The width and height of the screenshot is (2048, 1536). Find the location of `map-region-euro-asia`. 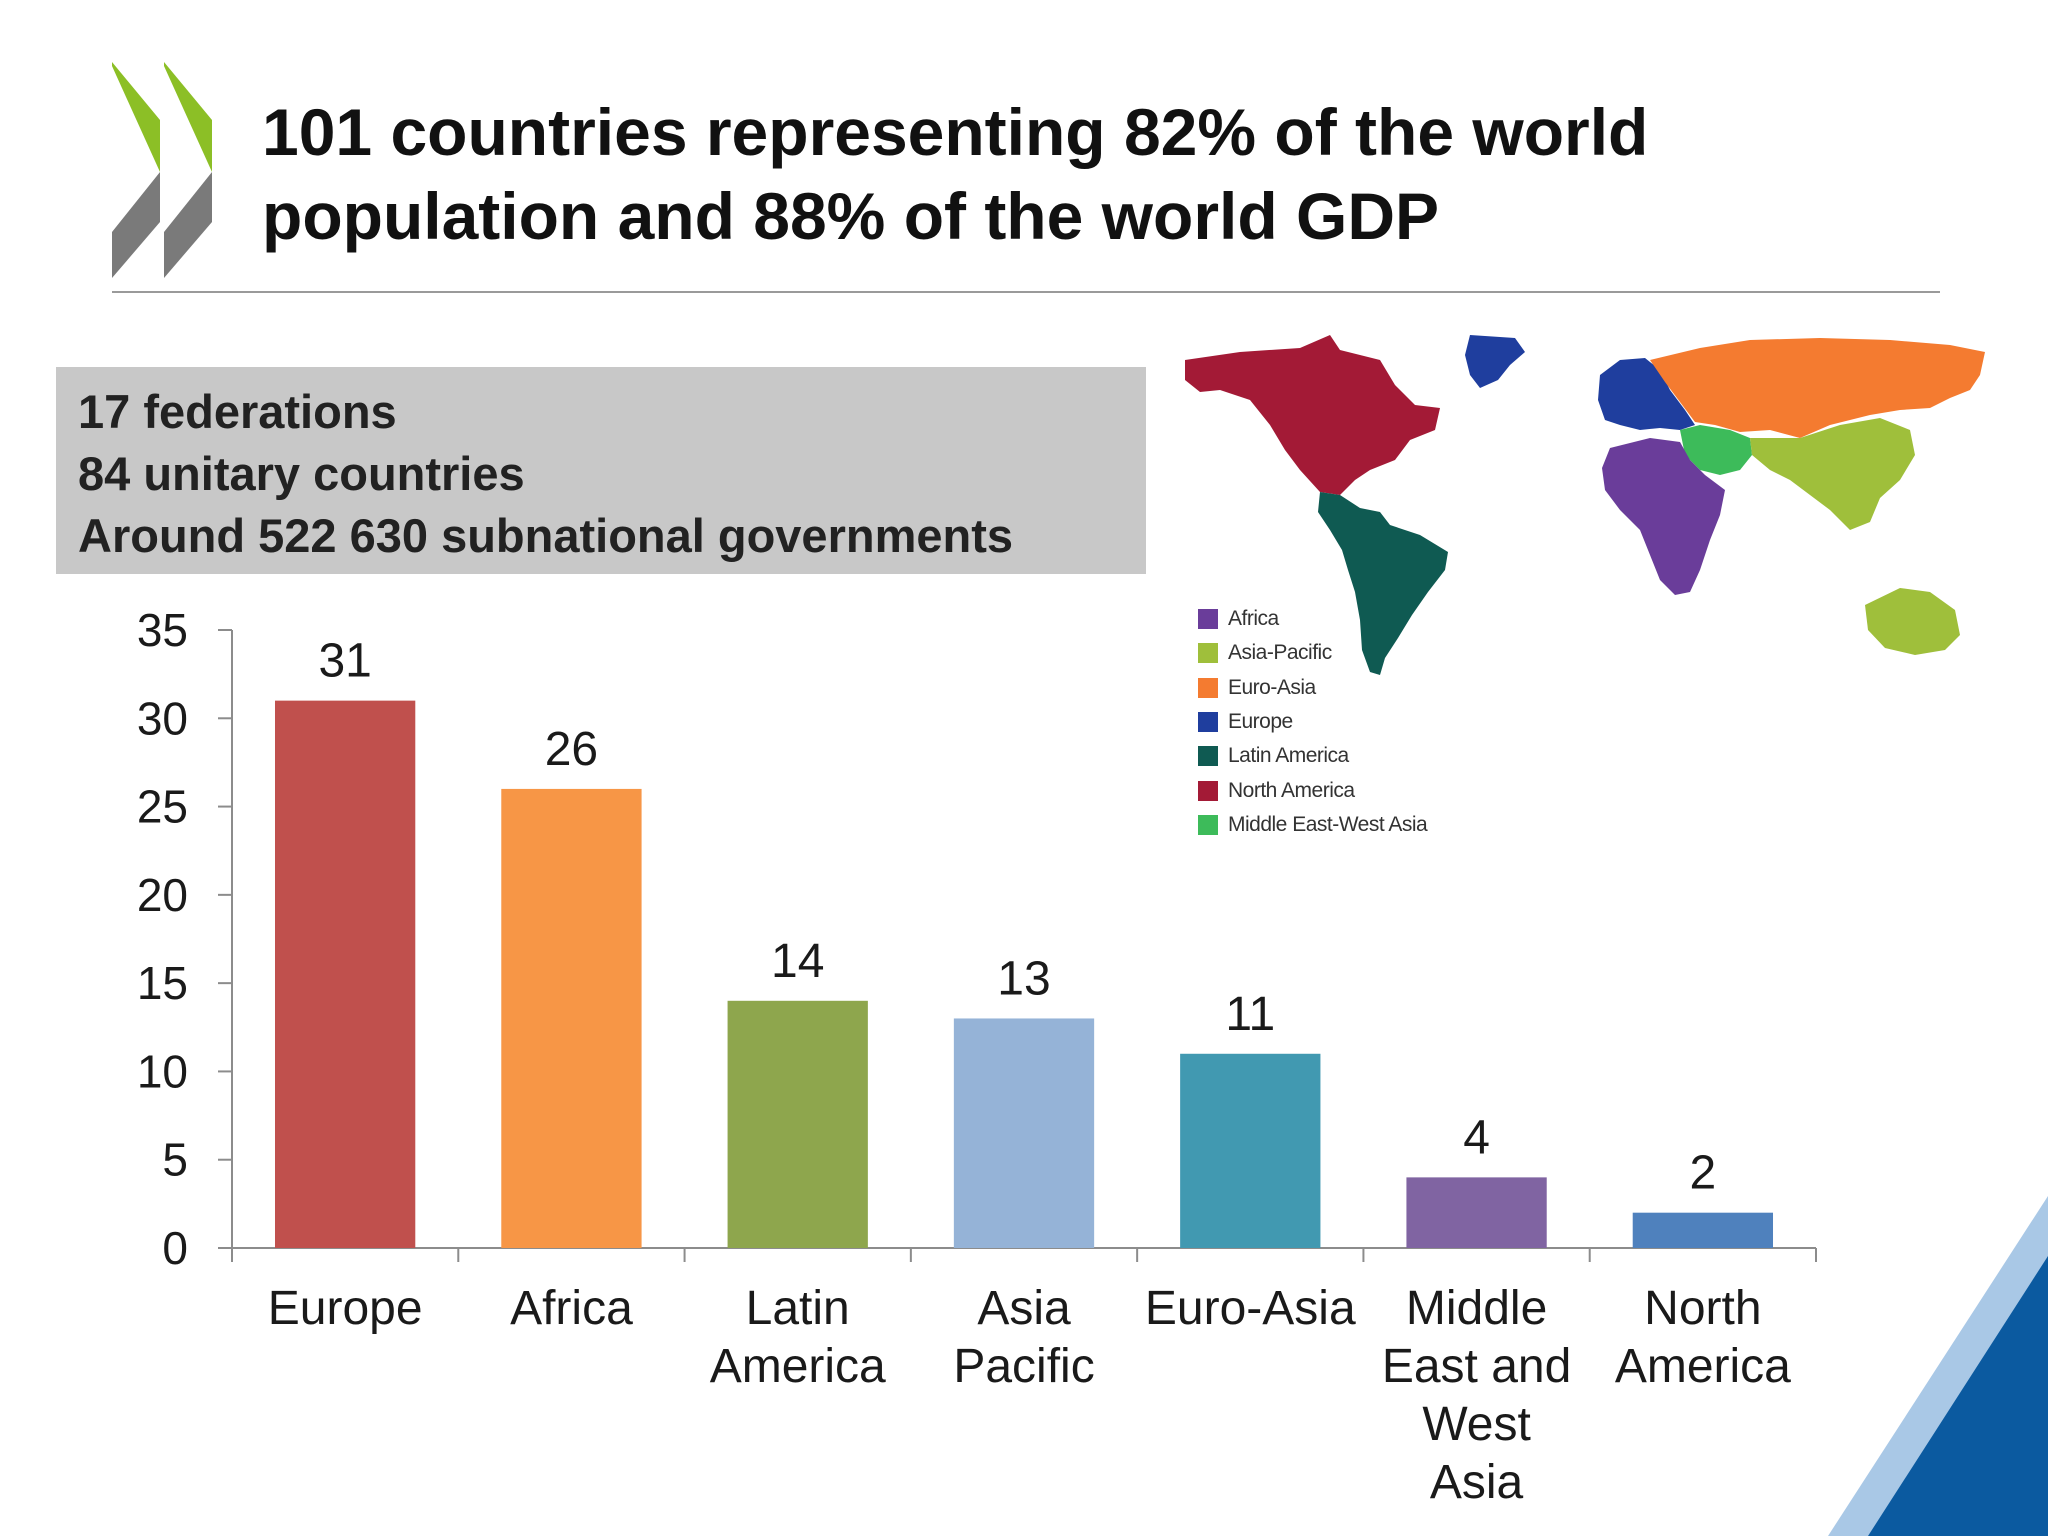

map-region-euro-asia is located at coordinates (1817, 388).